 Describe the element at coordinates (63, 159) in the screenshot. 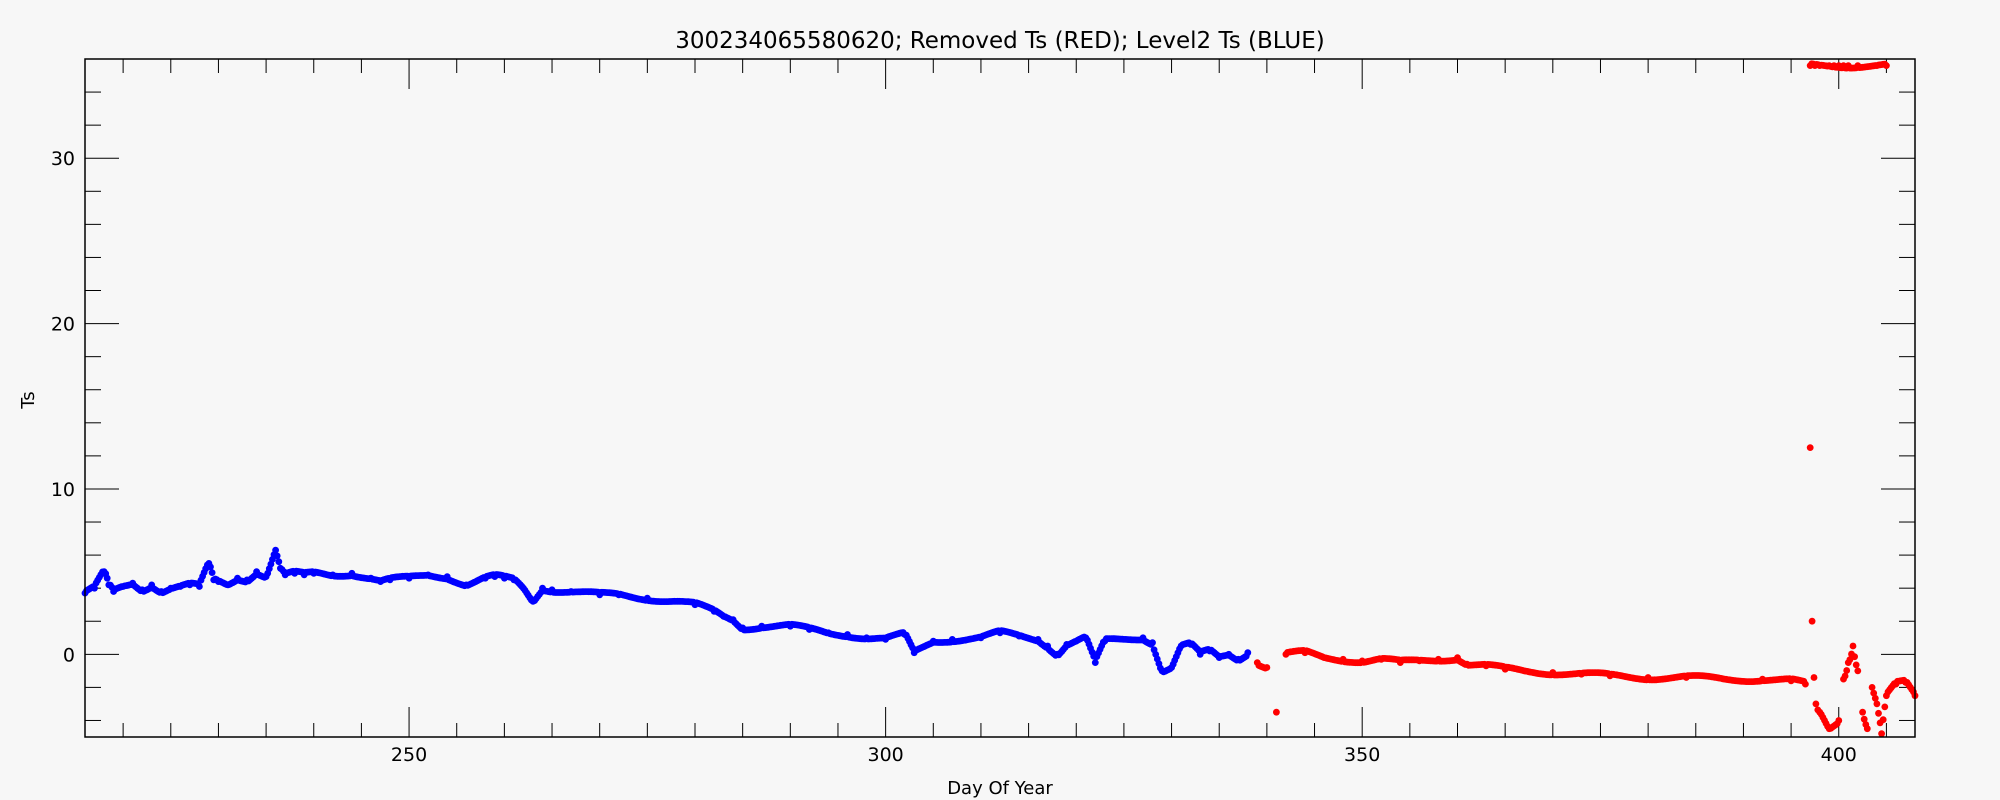

I see `y-tick-label: 30` at that location.